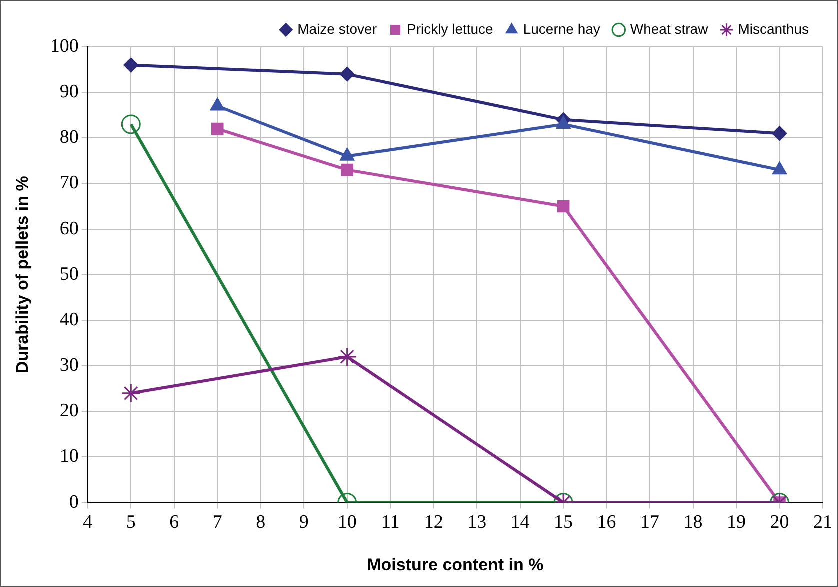 This screenshot has width=838, height=587. I want to click on y-tick-label: 30, so click(69, 365).